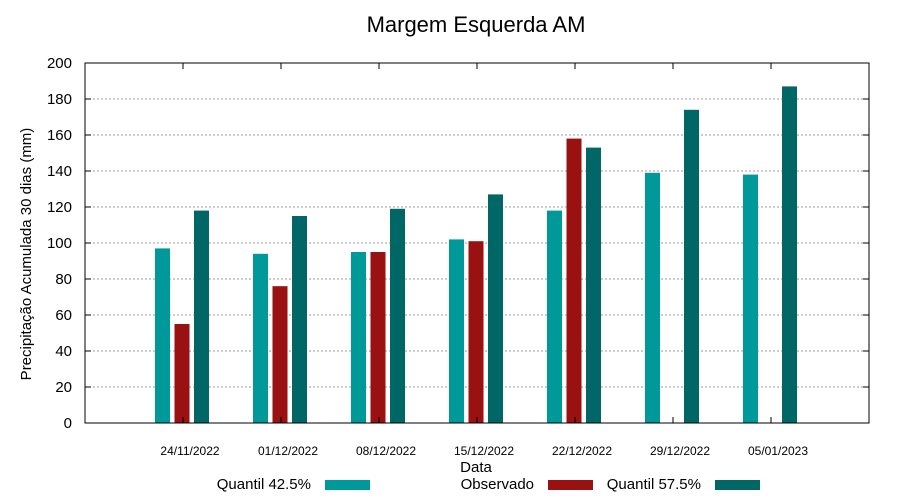 Image resolution: width=900 pixels, height=500 pixels. What do you see at coordinates (63, 315) in the screenshot?
I see `y-tick-label: 60` at bounding box center [63, 315].